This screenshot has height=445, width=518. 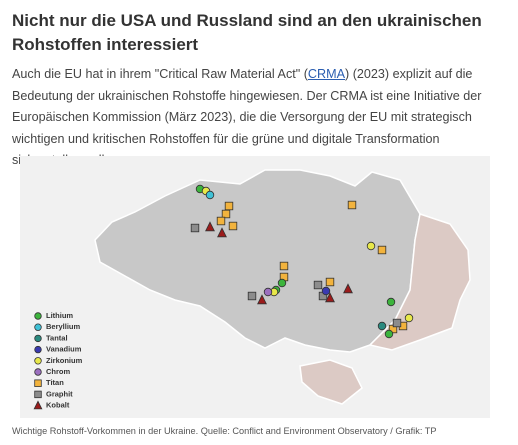 What do you see at coordinates (331, 382) in the screenshot?
I see `crimea` at bounding box center [331, 382].